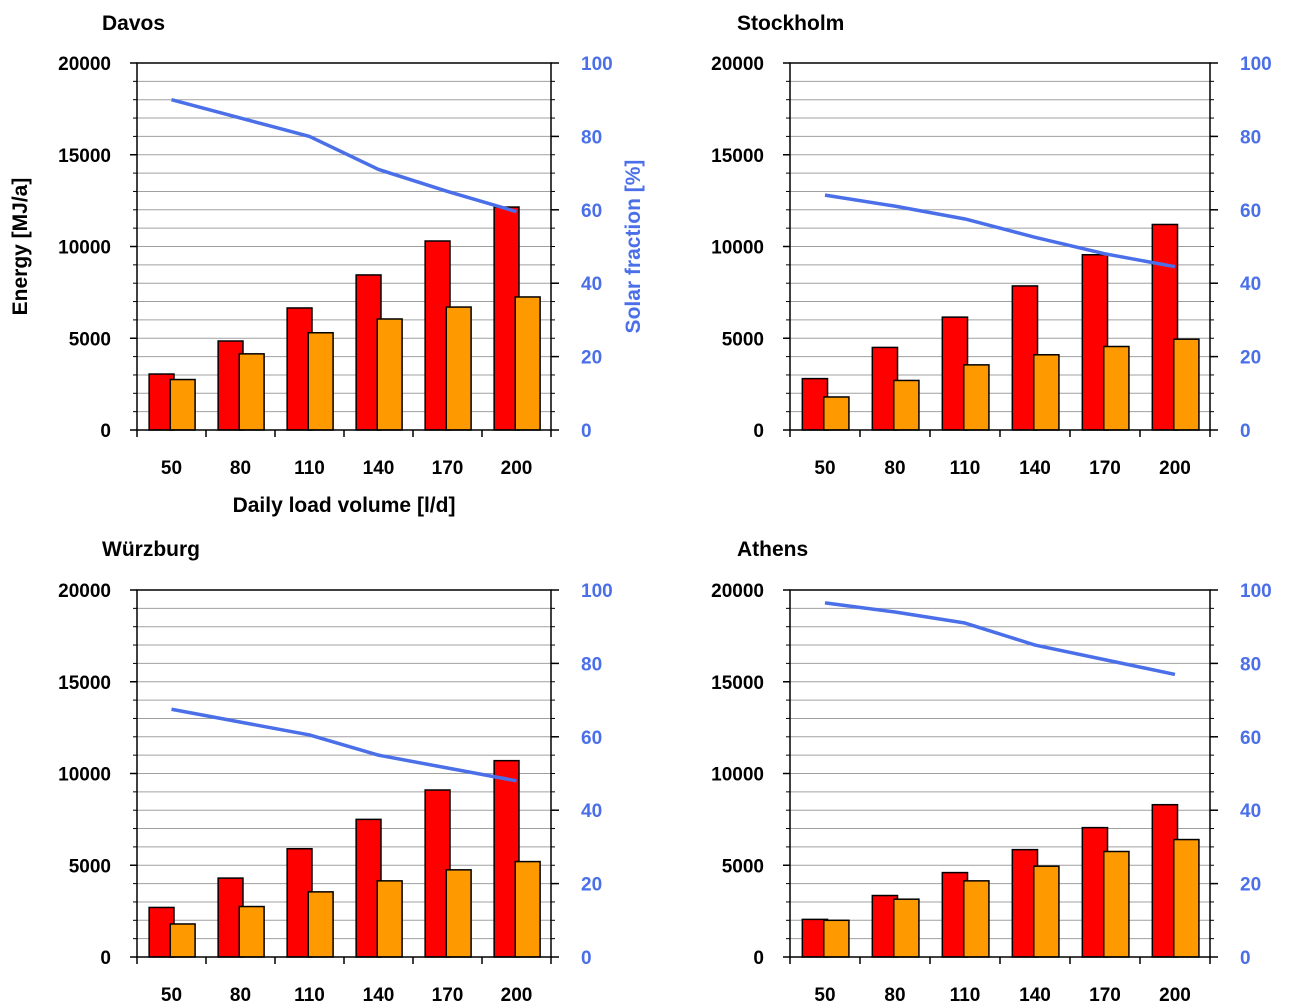  Describe the element at coordinates (133, 23) in the screenshot. I see `chart-title: Davos` at that location.